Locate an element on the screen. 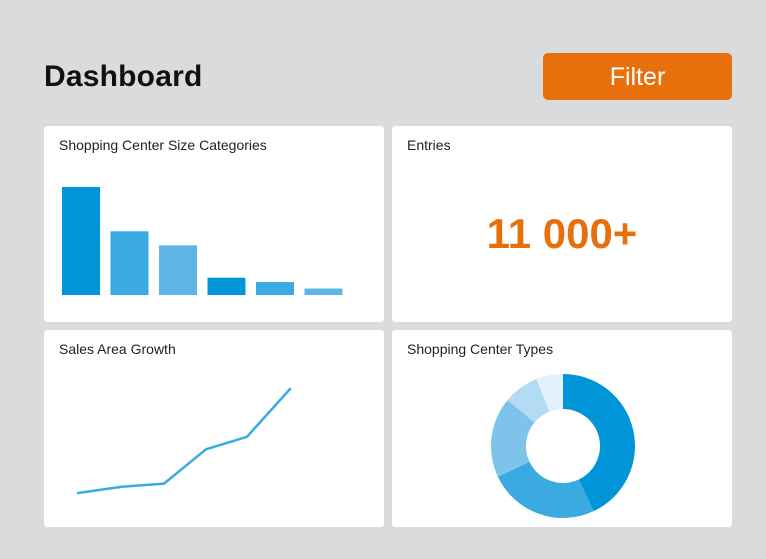 The image size is (766, 559). growth-line is located at coordinates (184, 441).